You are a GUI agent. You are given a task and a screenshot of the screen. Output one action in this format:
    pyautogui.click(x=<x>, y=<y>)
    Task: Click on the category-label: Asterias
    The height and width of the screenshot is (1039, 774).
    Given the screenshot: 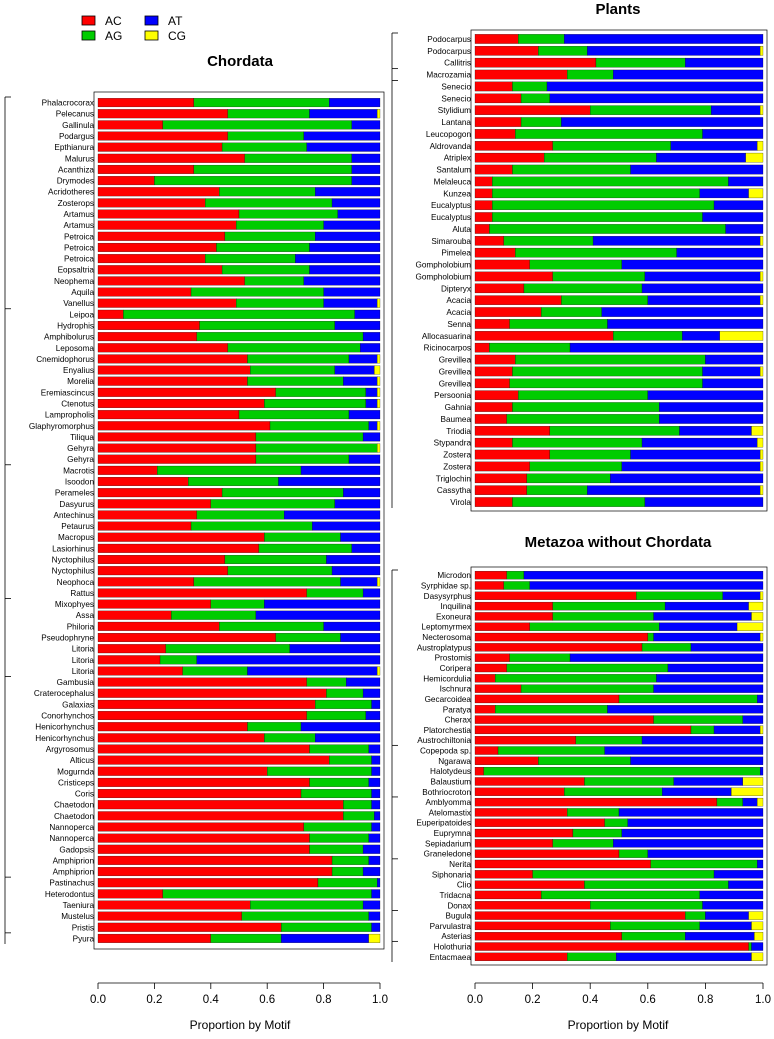 What is the action you would take?
    pyautogui.click(x=456, y=936)
    